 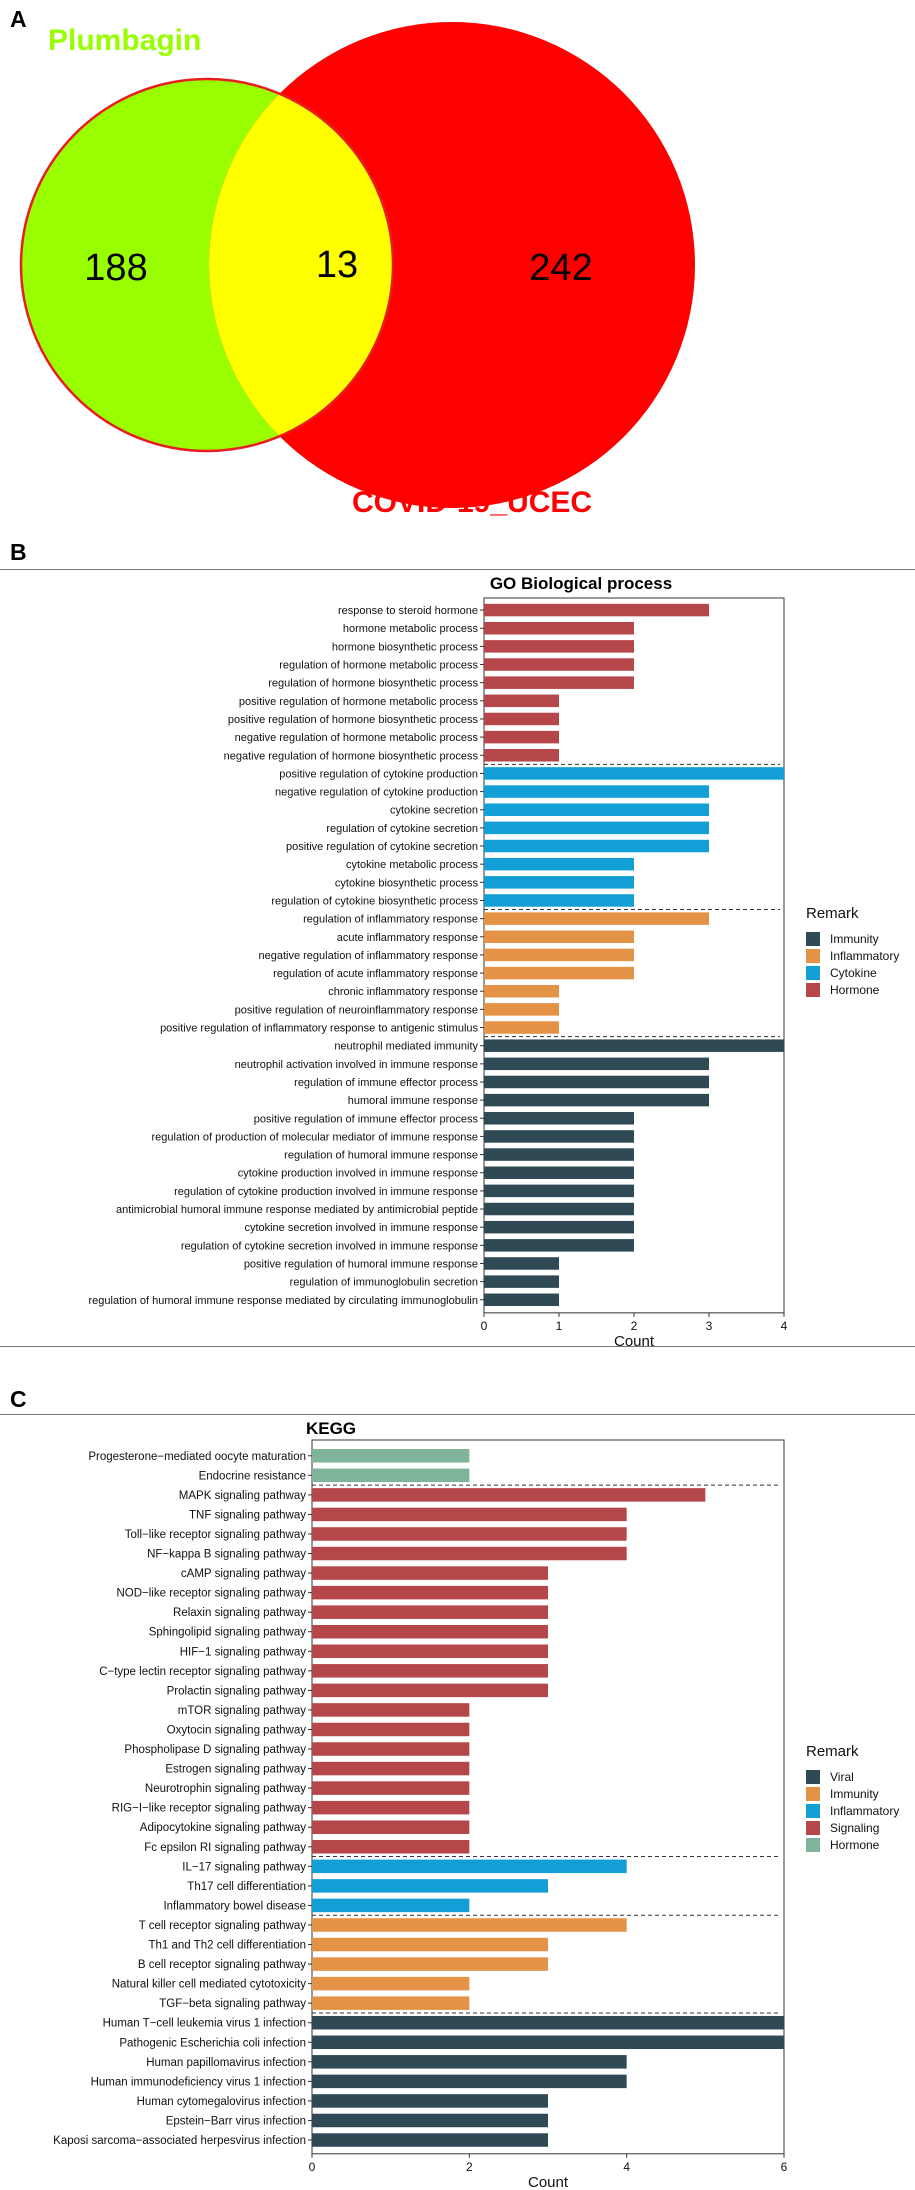 I want to click on category-label: MAPK signaling pathway, so click(x=242, y=1496).